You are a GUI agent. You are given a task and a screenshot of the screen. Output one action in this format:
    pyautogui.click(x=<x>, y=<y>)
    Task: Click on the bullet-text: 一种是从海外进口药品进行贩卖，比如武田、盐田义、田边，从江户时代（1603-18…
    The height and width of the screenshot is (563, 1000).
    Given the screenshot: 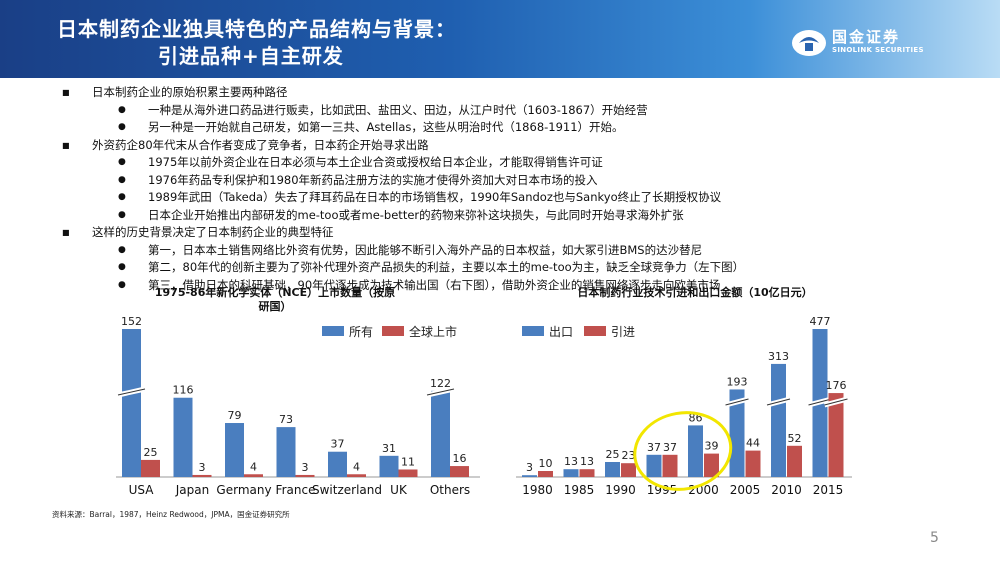 What is the action you would take?
    pyautogui.click(x=398, y=109)
    